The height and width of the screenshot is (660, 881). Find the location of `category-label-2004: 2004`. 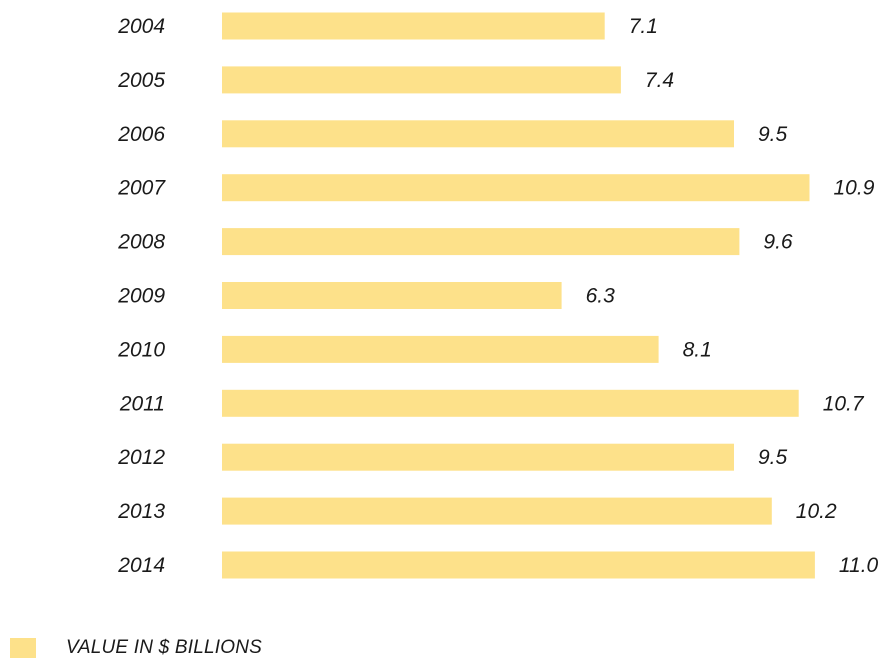

category-label-2004: 2004 is located at coordinates (141, 26).